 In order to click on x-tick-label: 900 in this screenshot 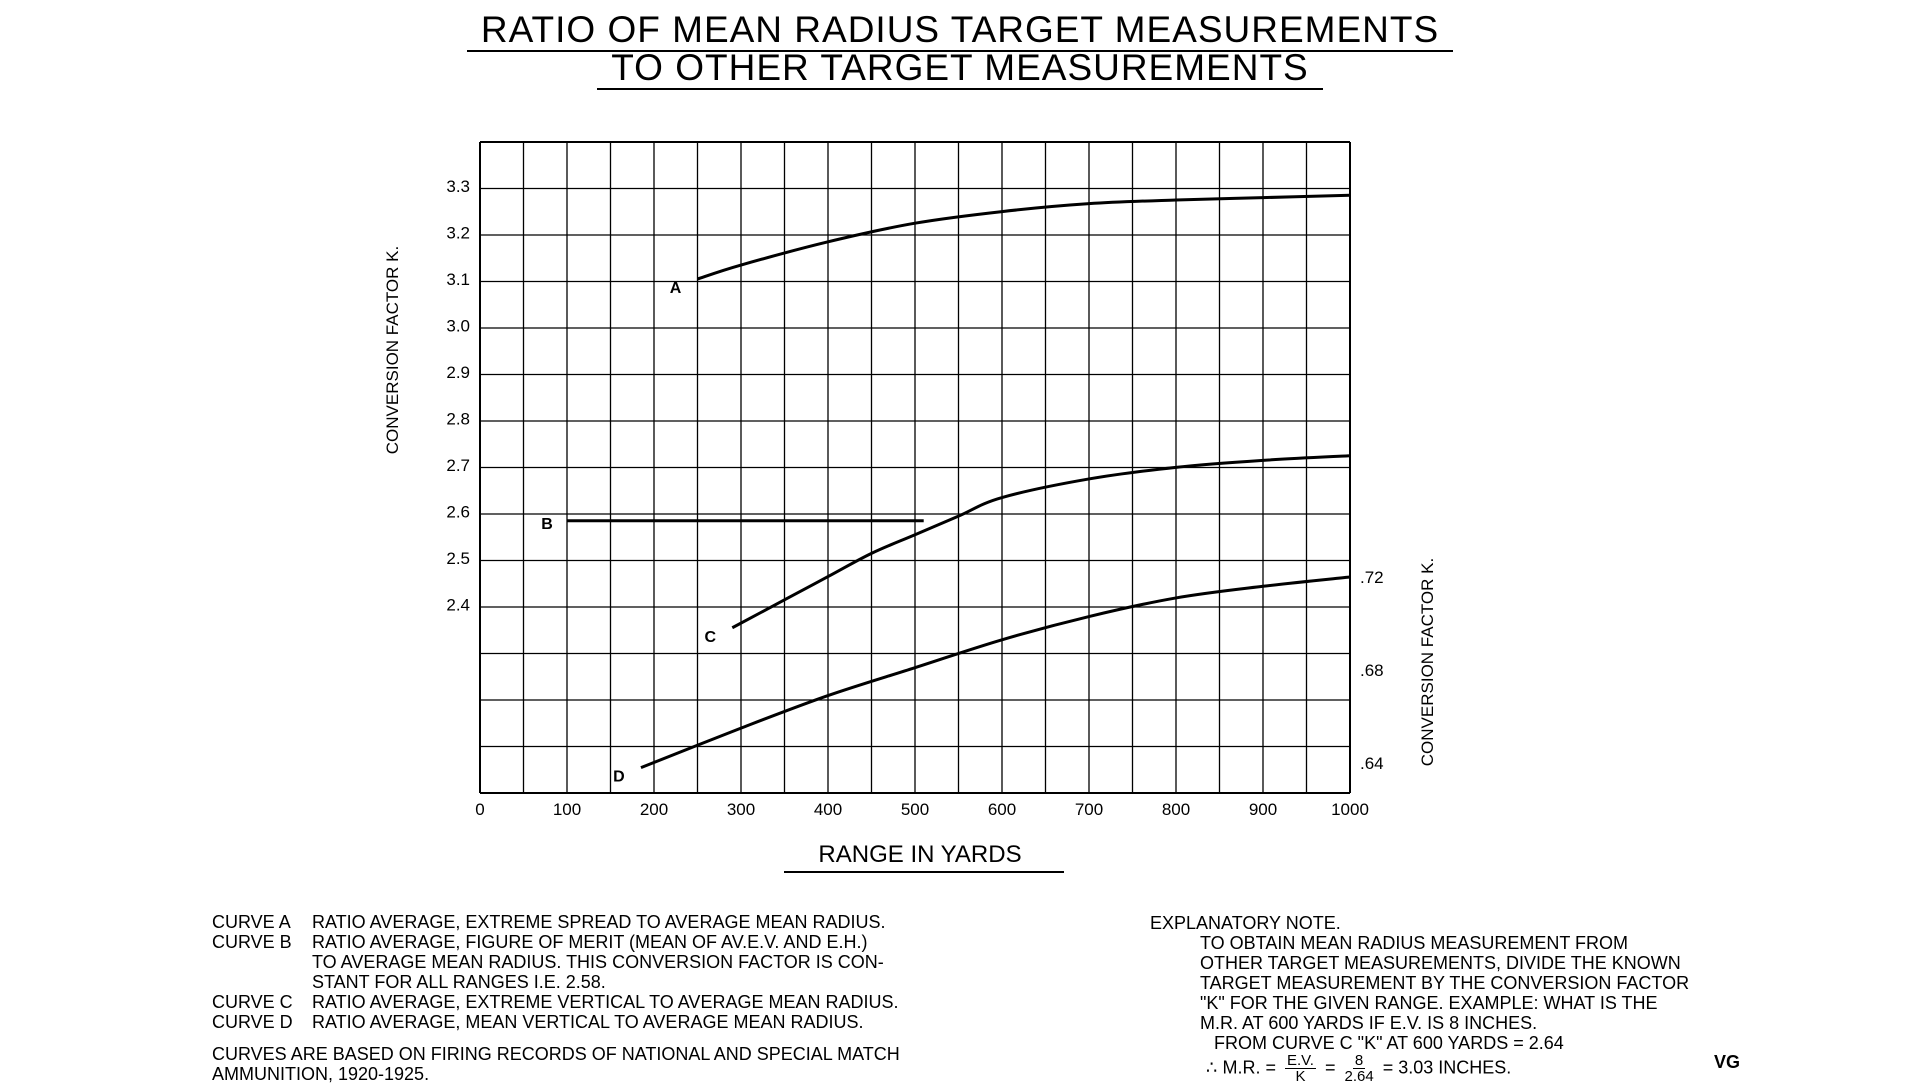, I will do `click(1263, 809)`.